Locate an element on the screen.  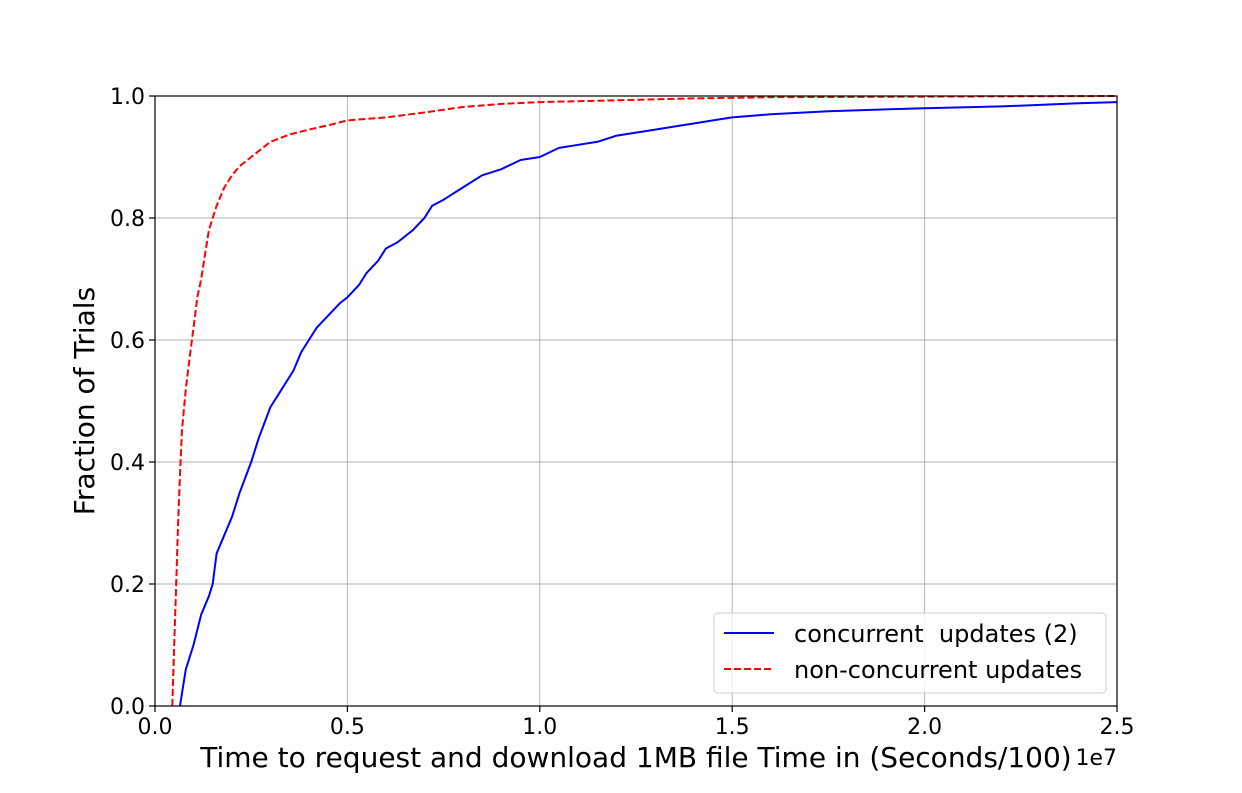
x-axis-offset-label: 1e7 is located at coordinates (1096, 758).